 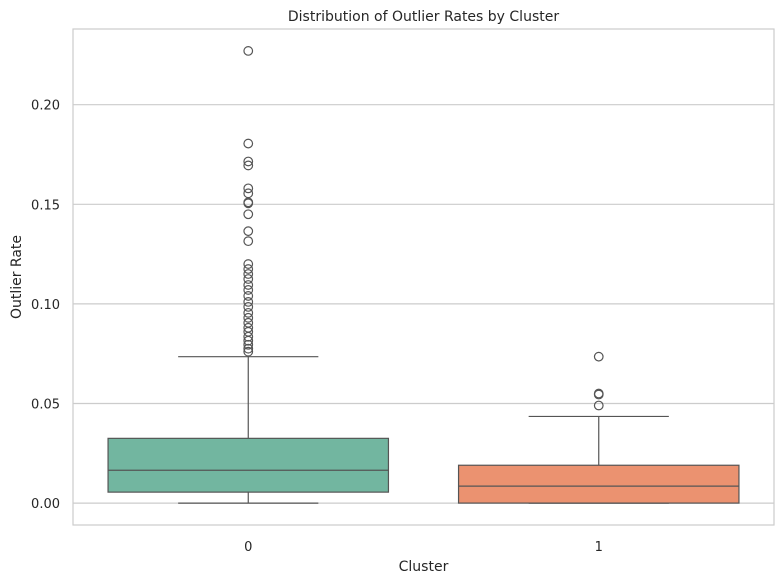 I want to click on y-tick-label: 0.05, so click(x=45, y=404).